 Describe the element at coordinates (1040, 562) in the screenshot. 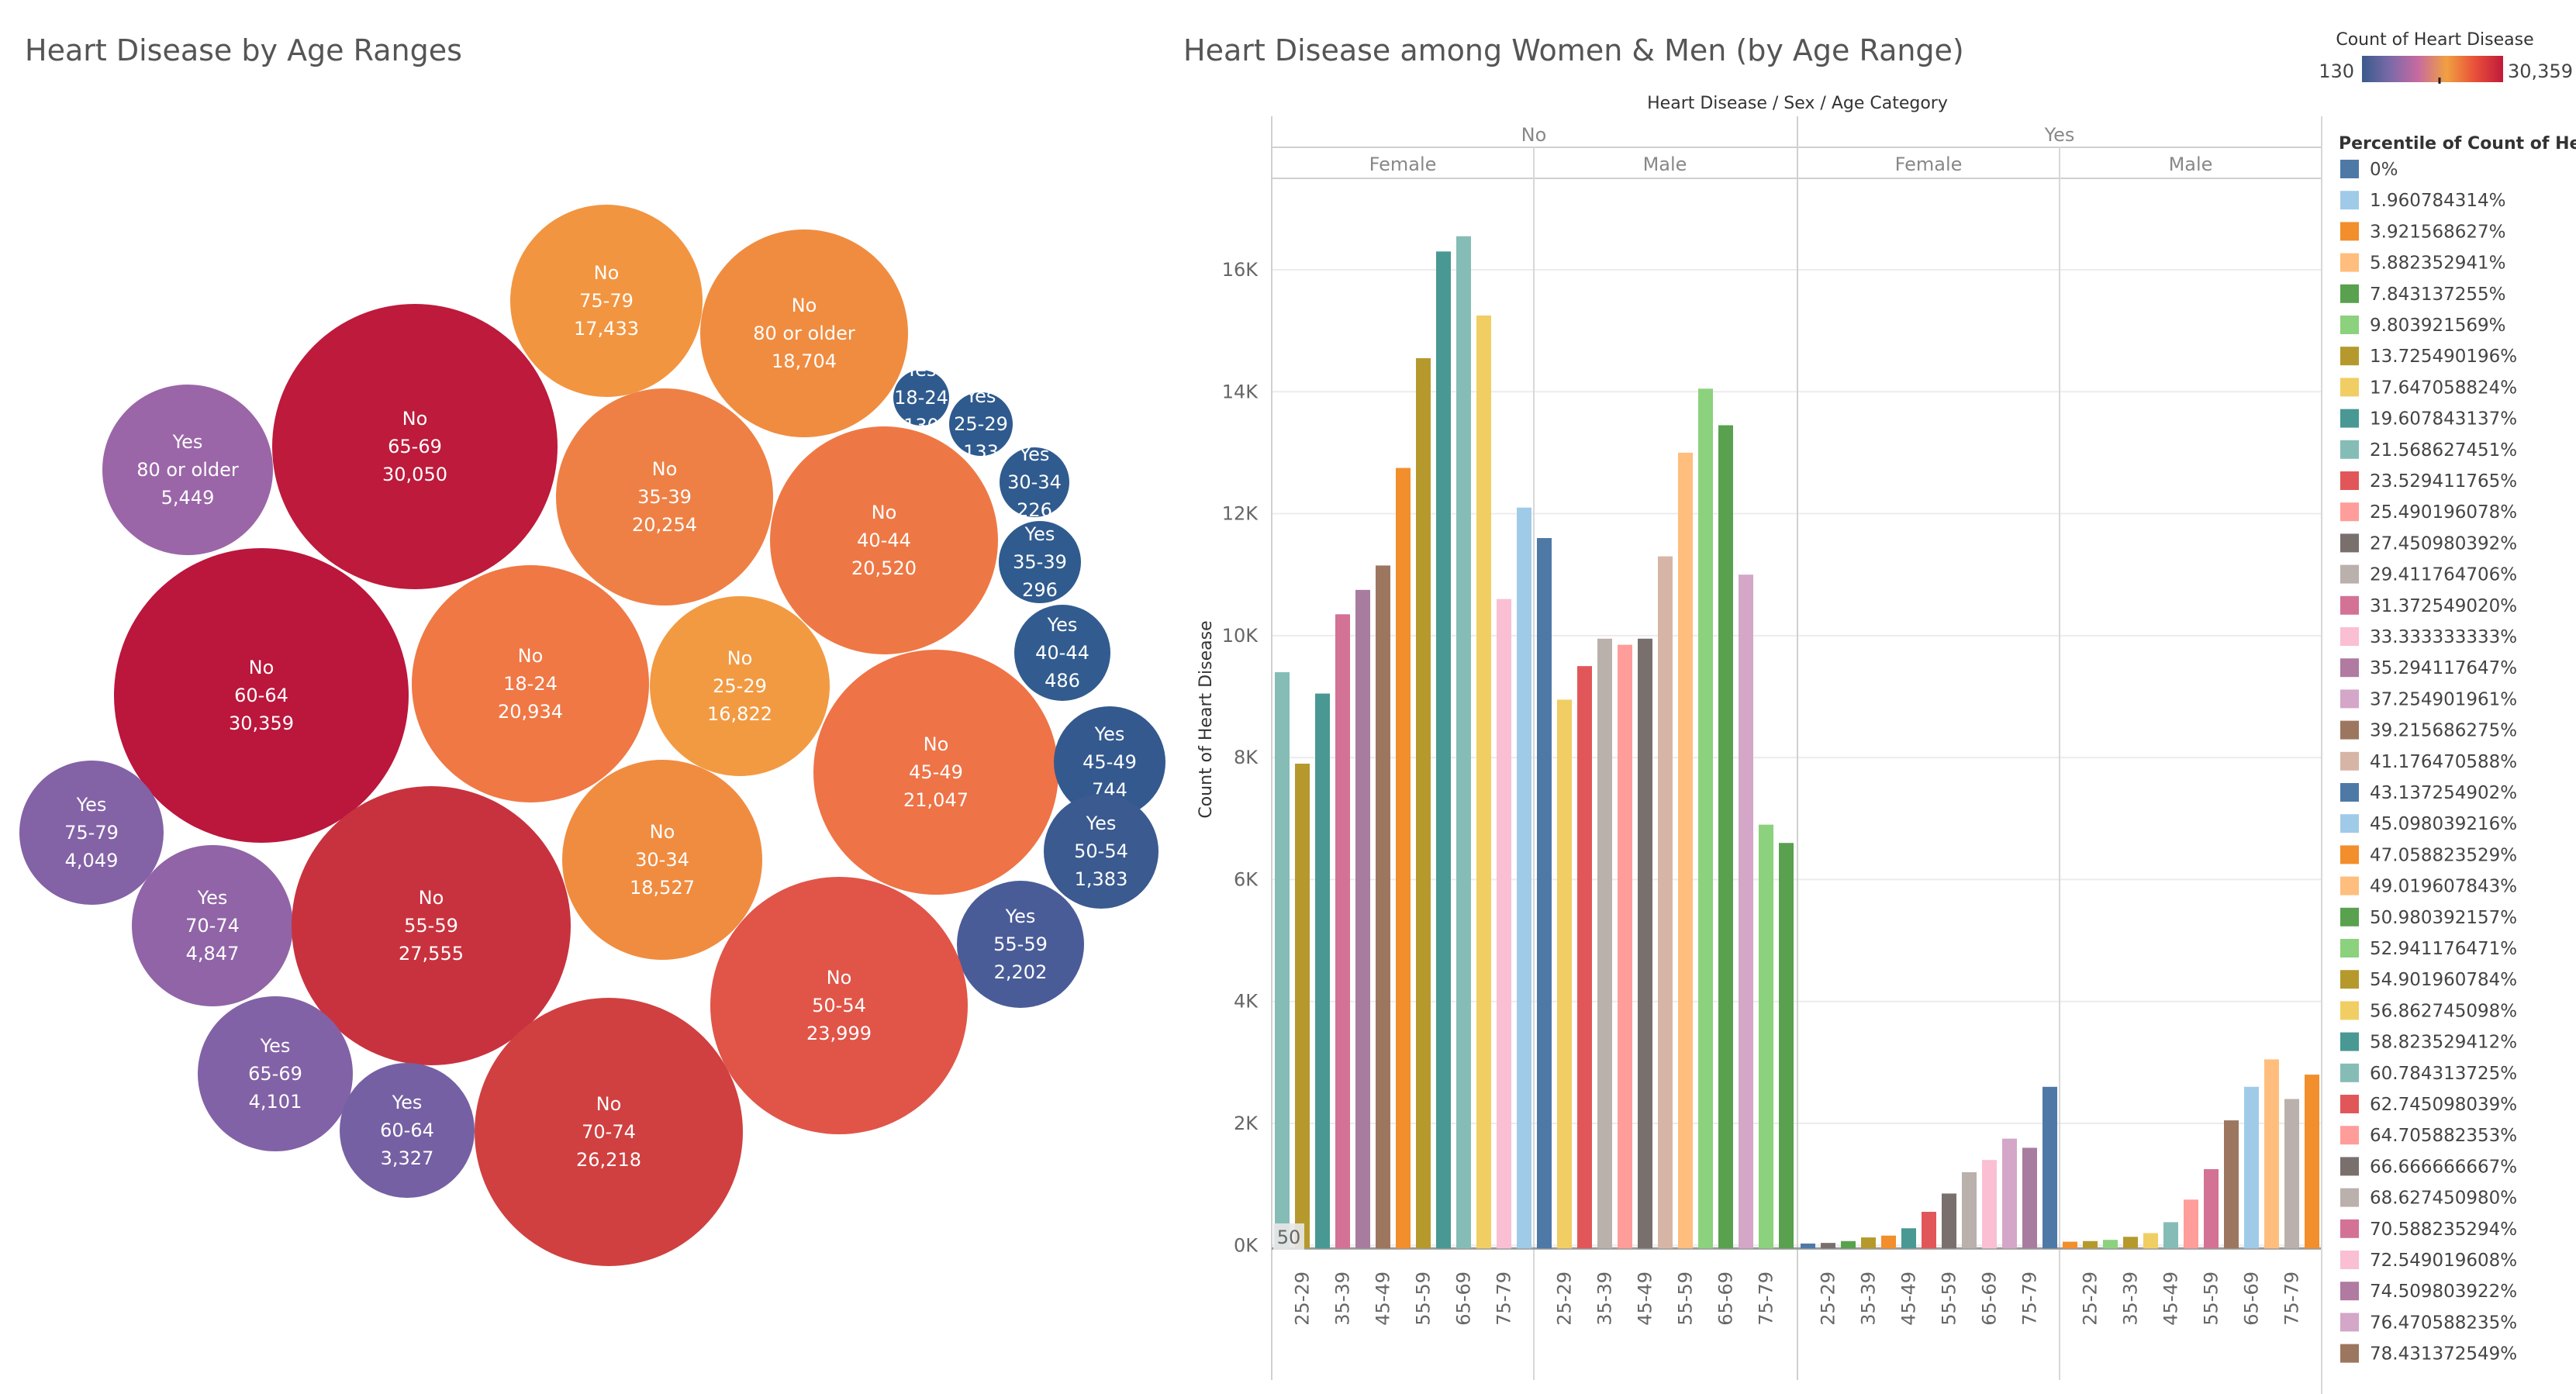

I see `bubble-yes-35-39: Yes 35-39 296` at that location.